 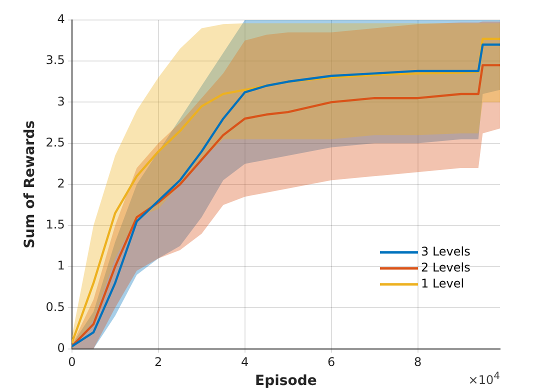 I want to click on x-tick-label: 0, so click(x=72, y=362).